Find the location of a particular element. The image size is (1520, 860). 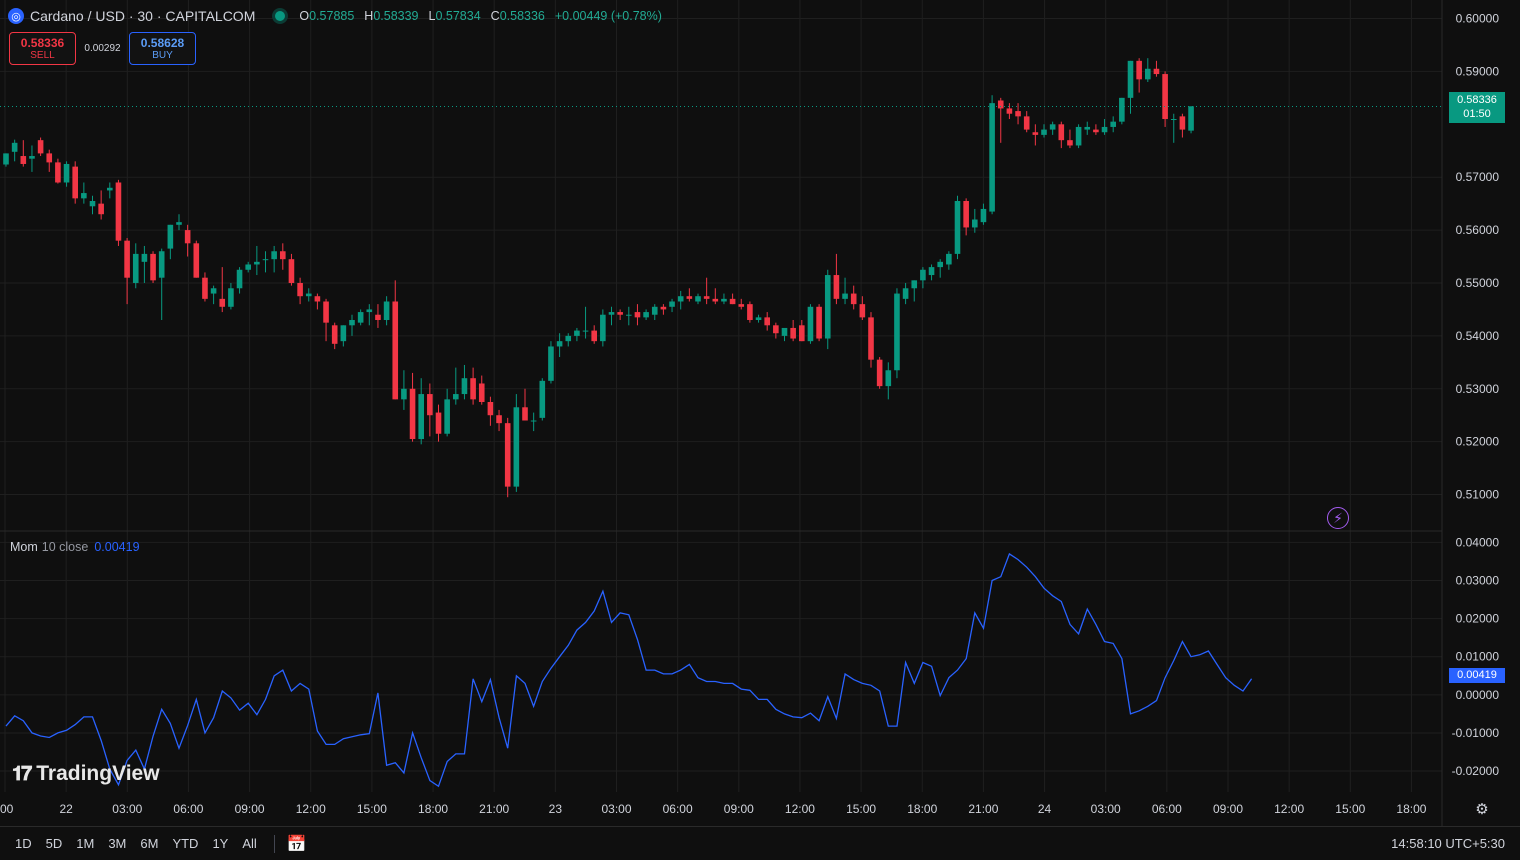

calendar-goto-icon: 📅 is located at coordinates (296, 844).